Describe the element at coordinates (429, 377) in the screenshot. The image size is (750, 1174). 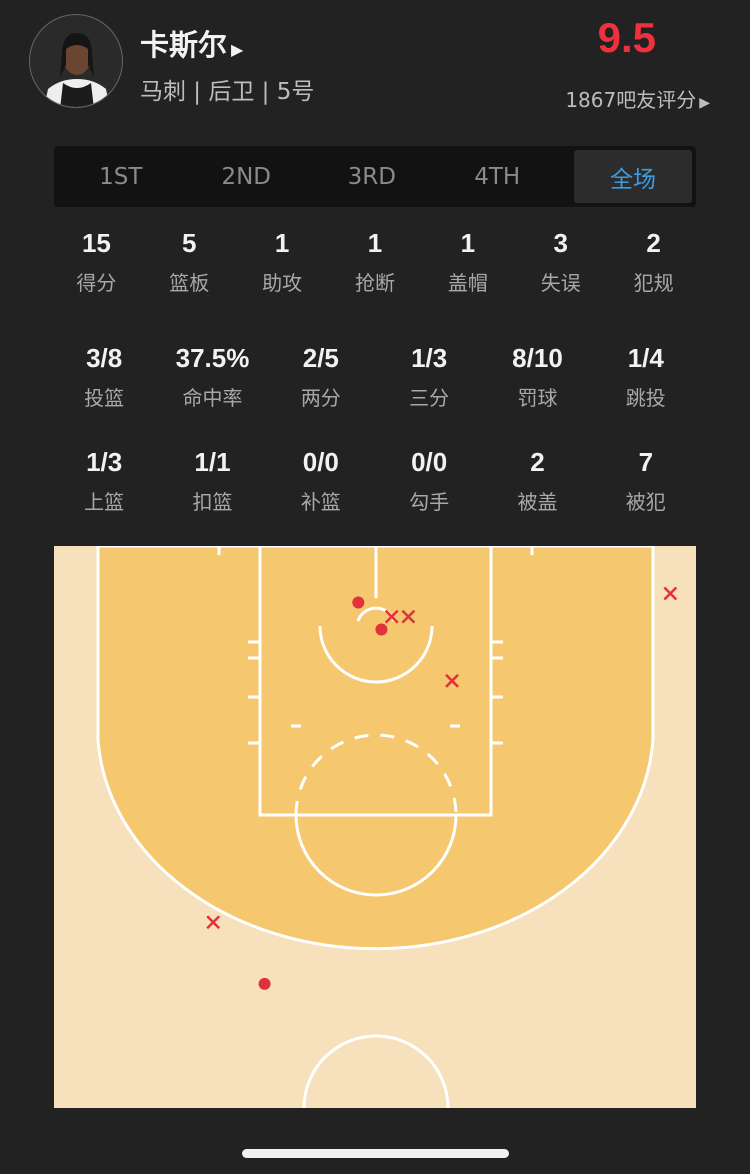
I see `stat-item: 1/3 三分` at that location.